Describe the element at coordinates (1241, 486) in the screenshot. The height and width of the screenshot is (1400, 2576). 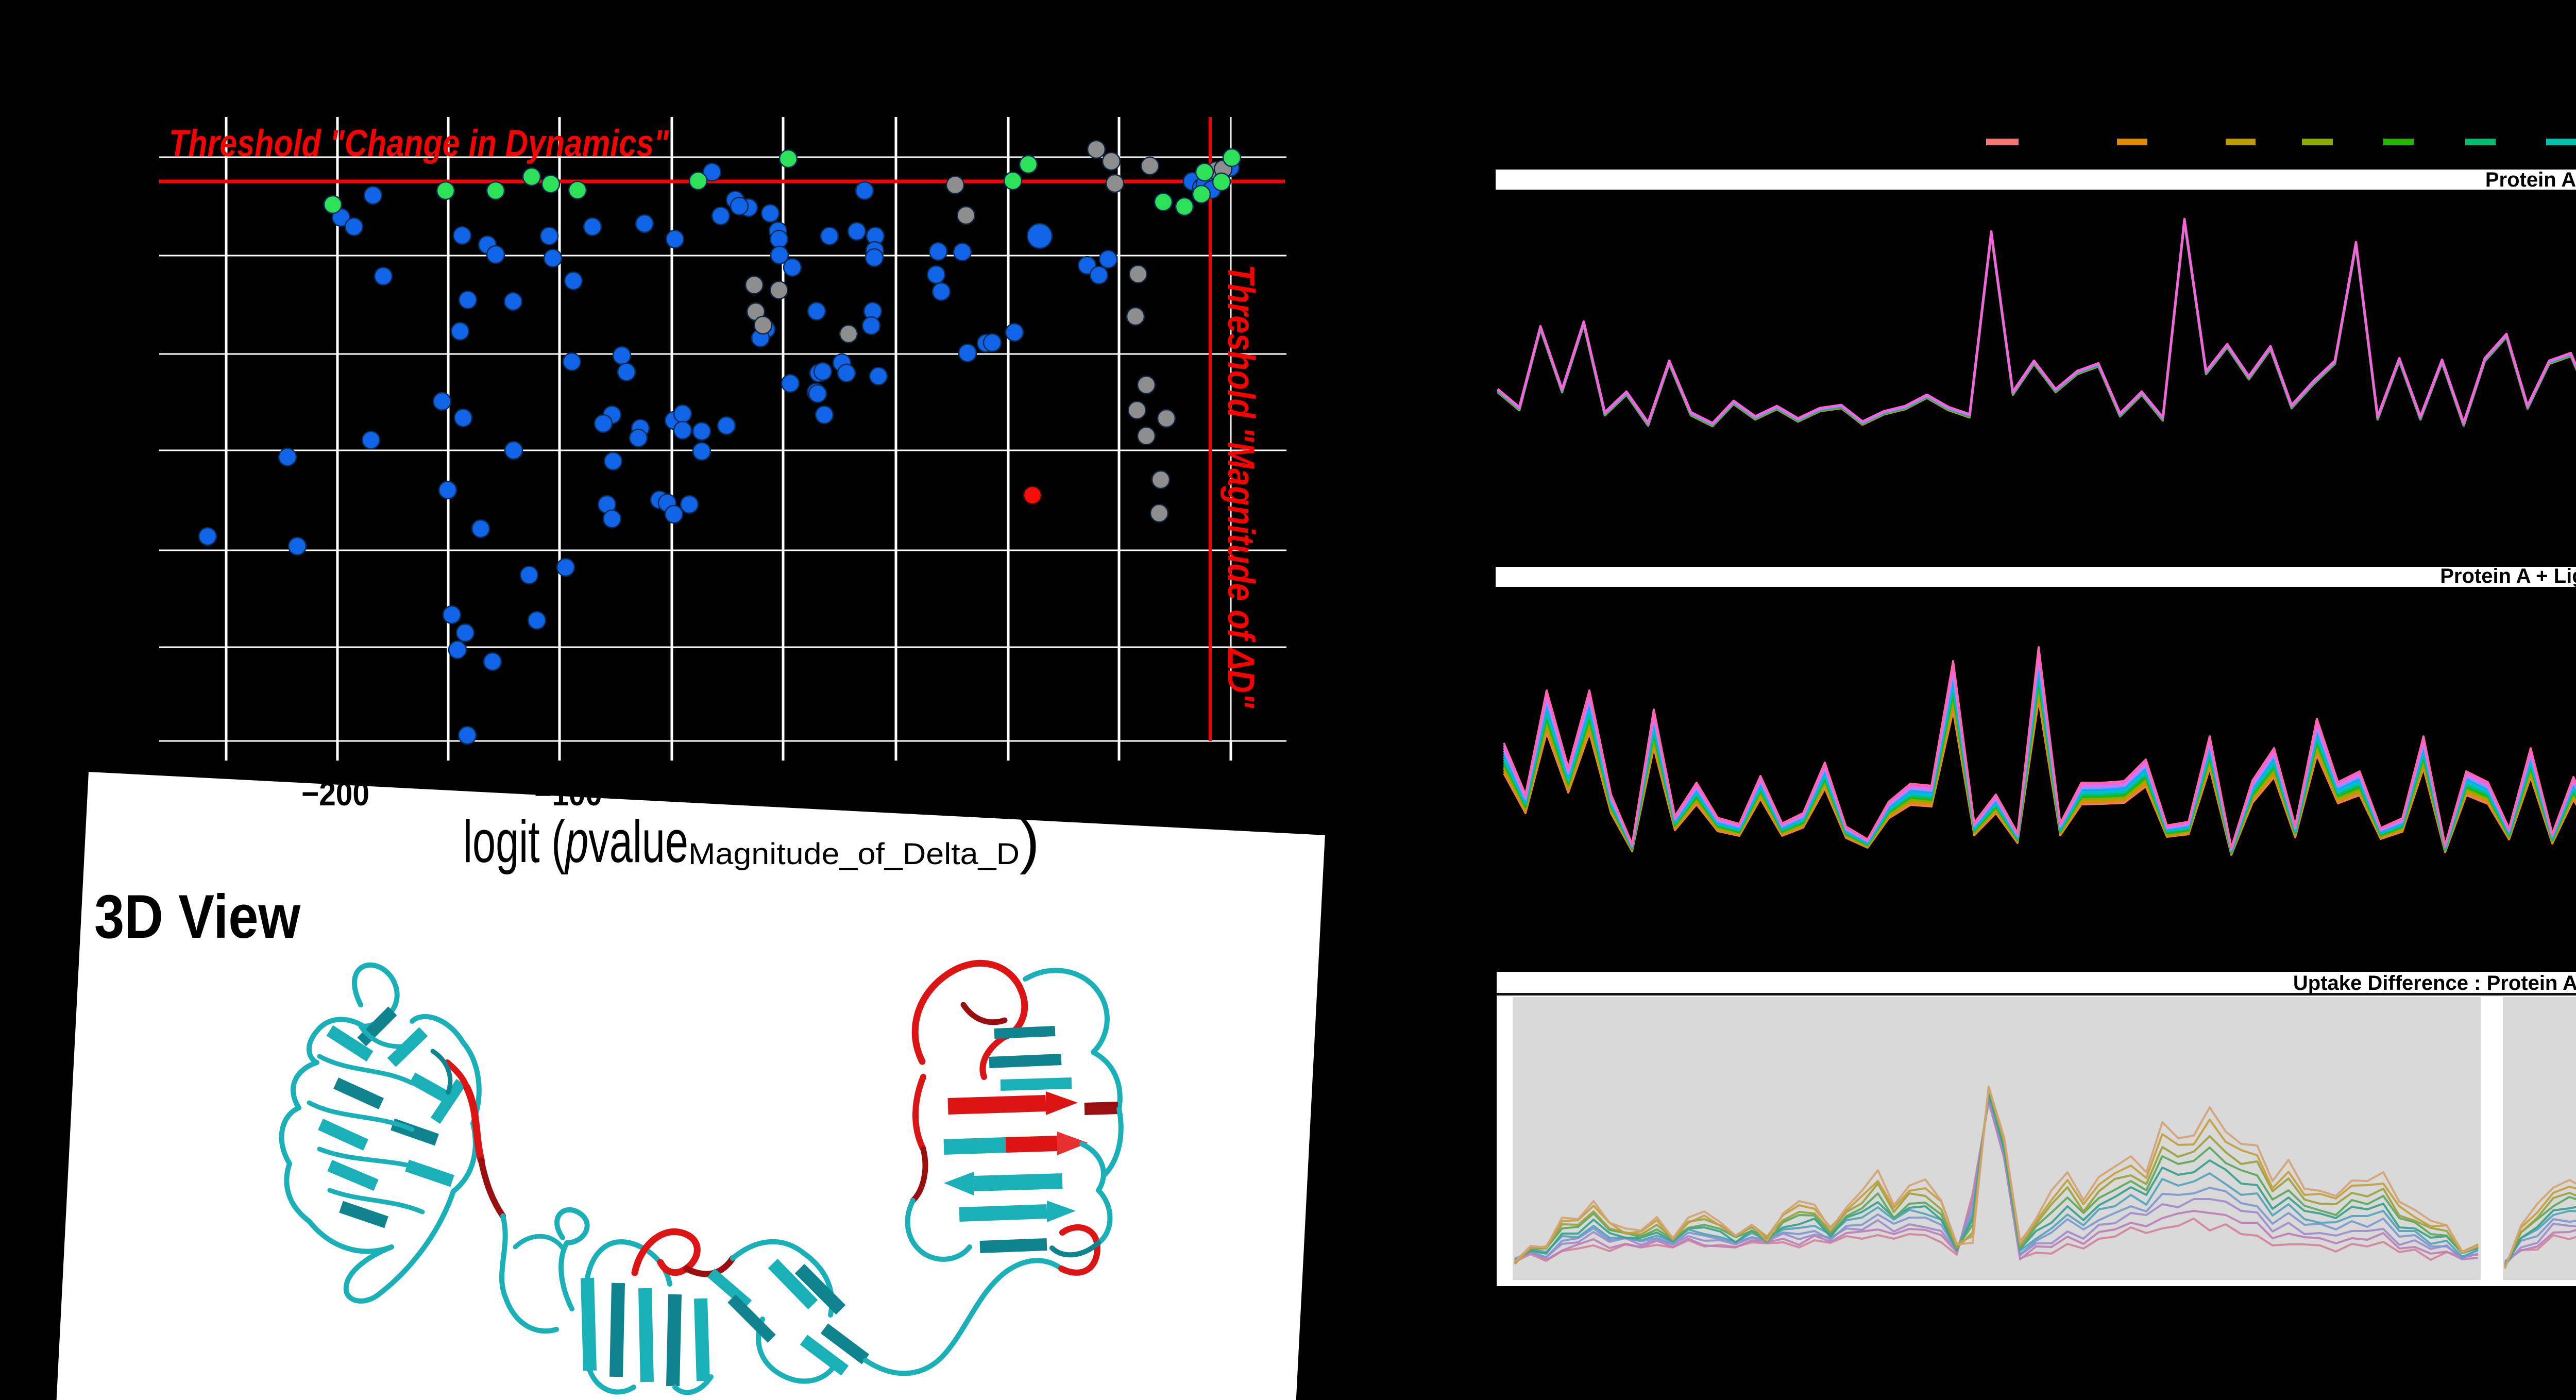
I see `svg-text: Threshold "Magnitude of ΔD"` at that location.